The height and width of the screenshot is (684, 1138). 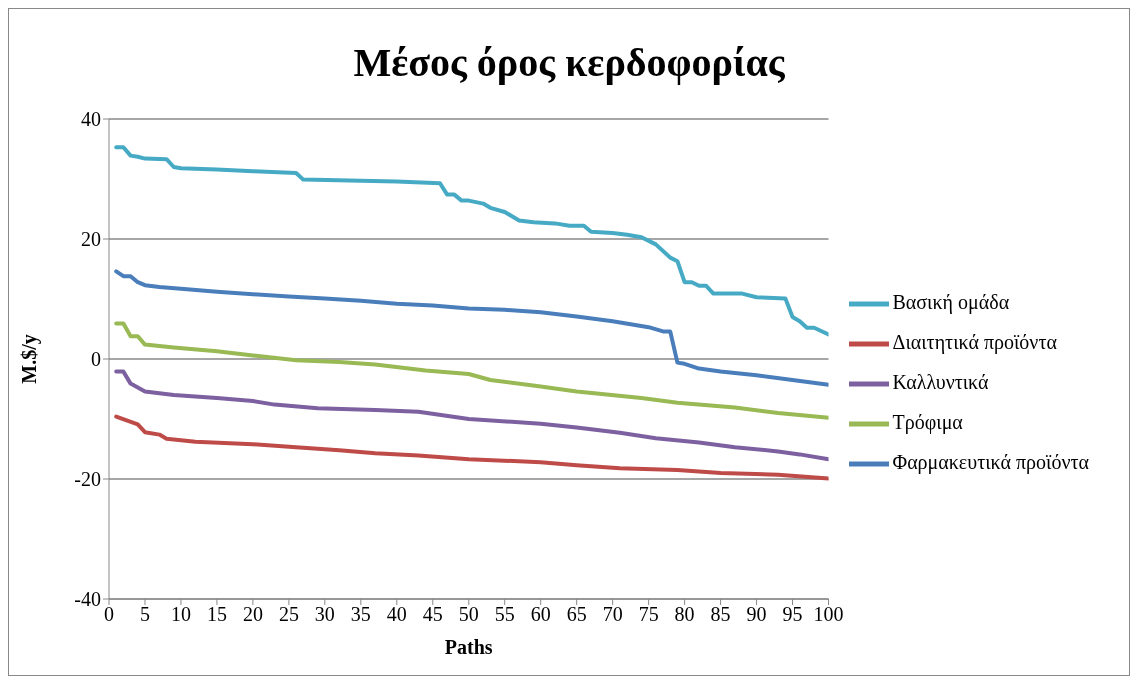 I want to click on chart-title: Μέσος όρος κερδοφορίας, so click(x=569, y=63).